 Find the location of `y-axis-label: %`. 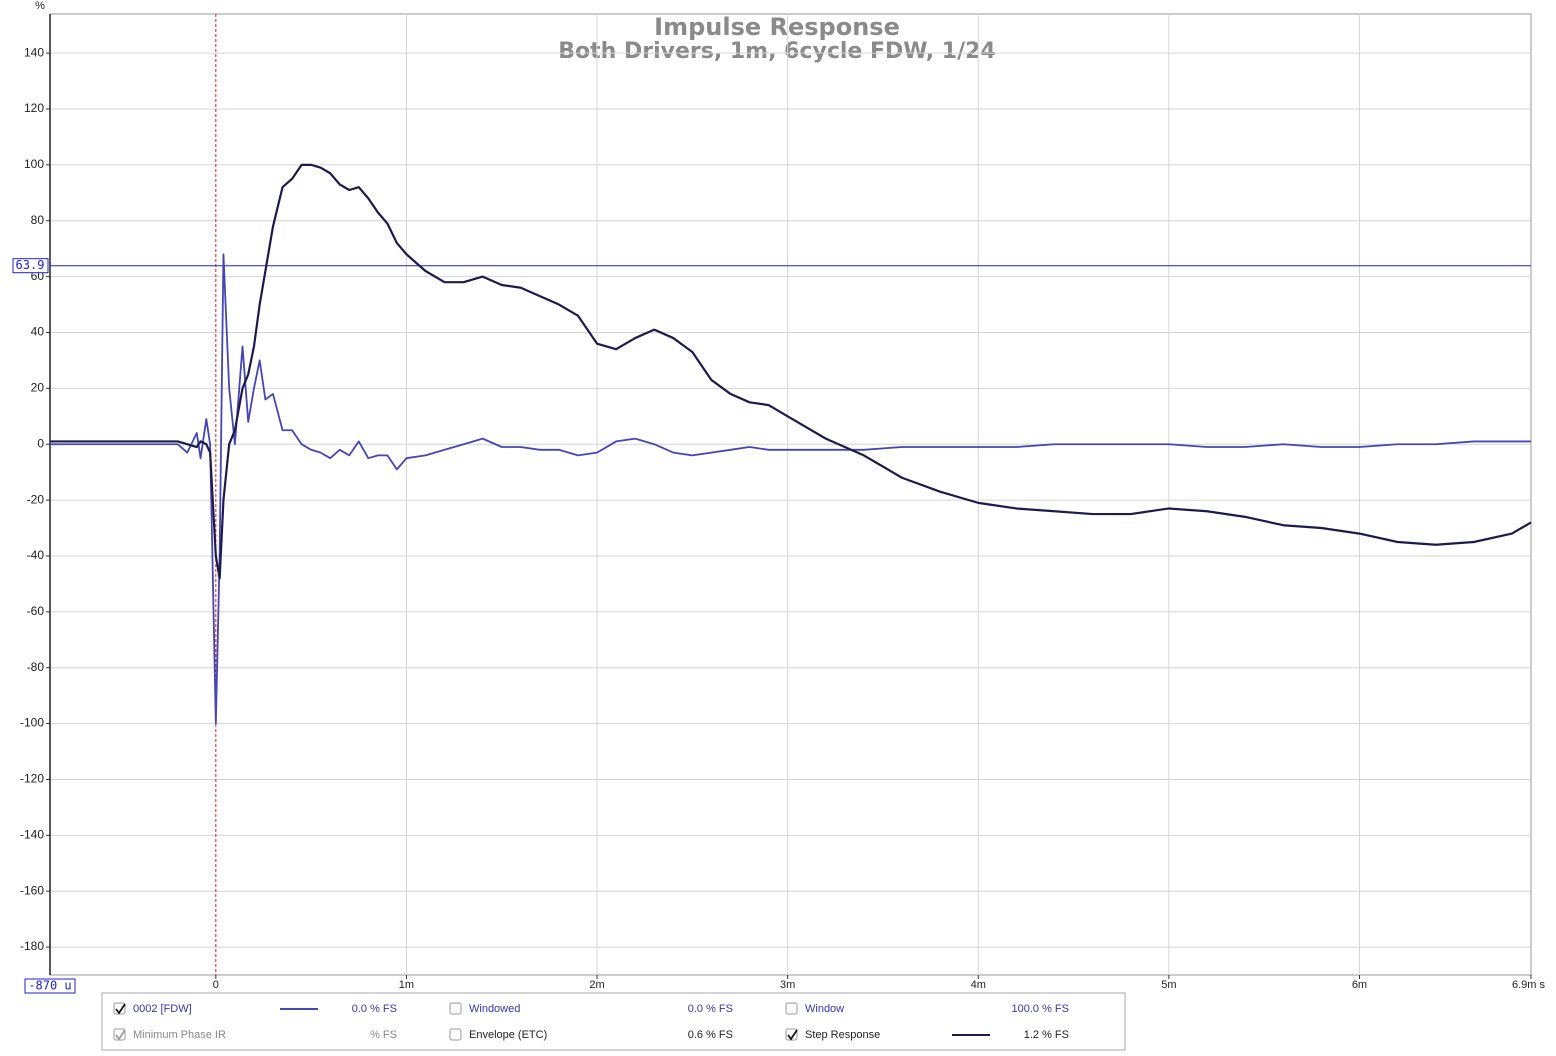

y-axis-label: % is located at coordinates (40, 6).